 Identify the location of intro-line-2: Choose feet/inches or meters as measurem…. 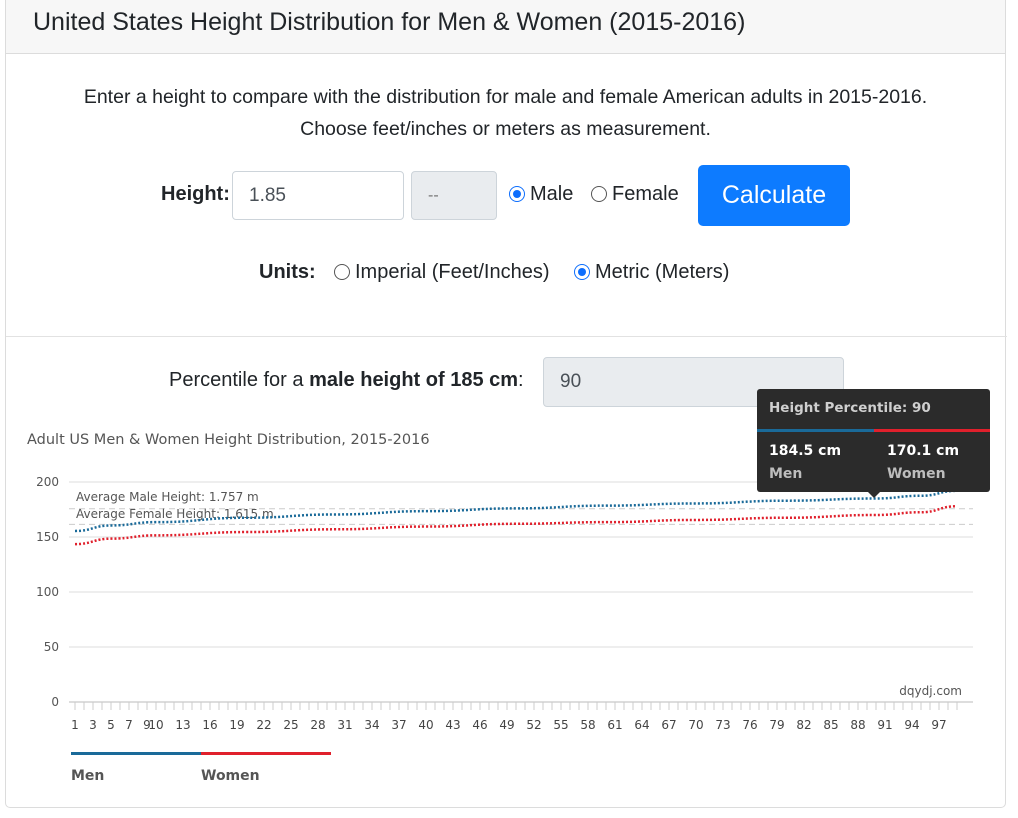
(505, 129).